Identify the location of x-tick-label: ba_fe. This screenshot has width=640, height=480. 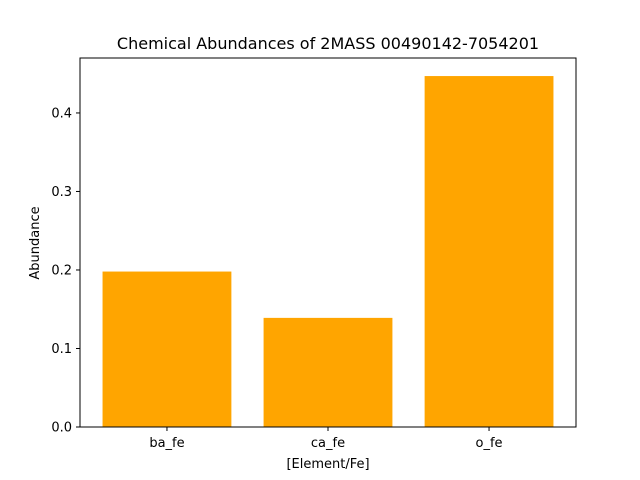
(166, 443).